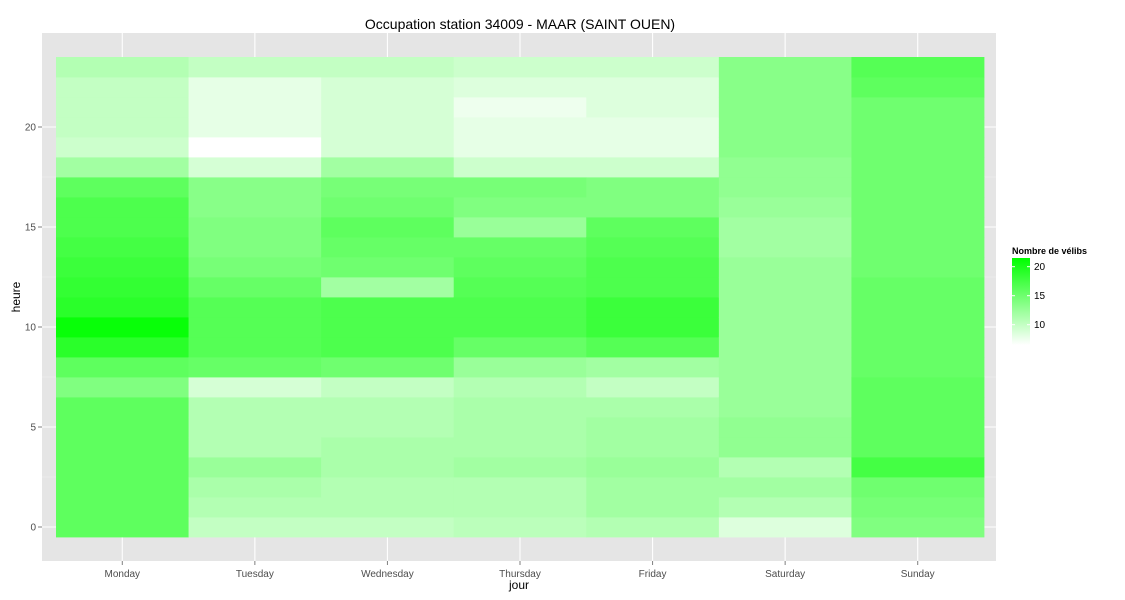  What do you see at coordinates (1049, 295) in the screenshot?
I see `legend: Nombre de vélibs 10 15 20` at bounding box center [1049, 295].